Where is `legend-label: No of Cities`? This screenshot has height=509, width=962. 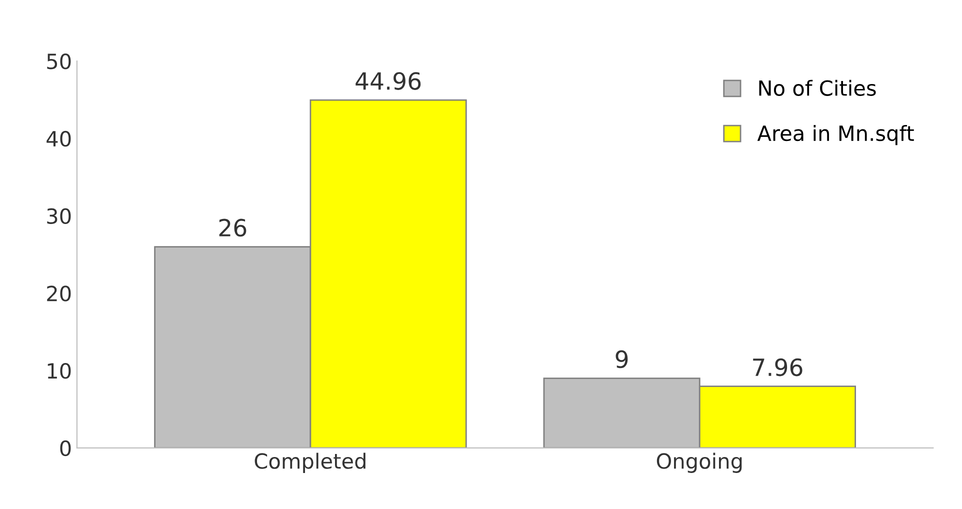
legend-label: No of Cities is located at coordinates (817, 88).